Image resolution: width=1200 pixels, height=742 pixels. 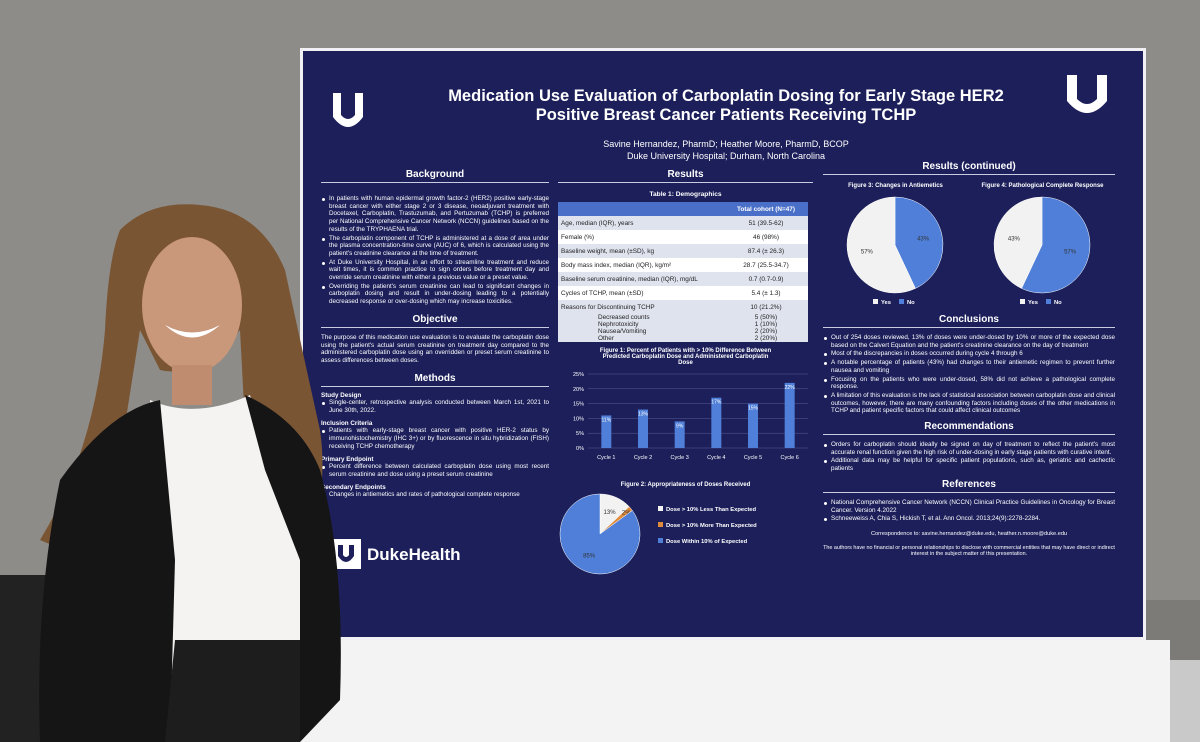 I want to click on section-heading: Objective, so click(x=435, y=321).